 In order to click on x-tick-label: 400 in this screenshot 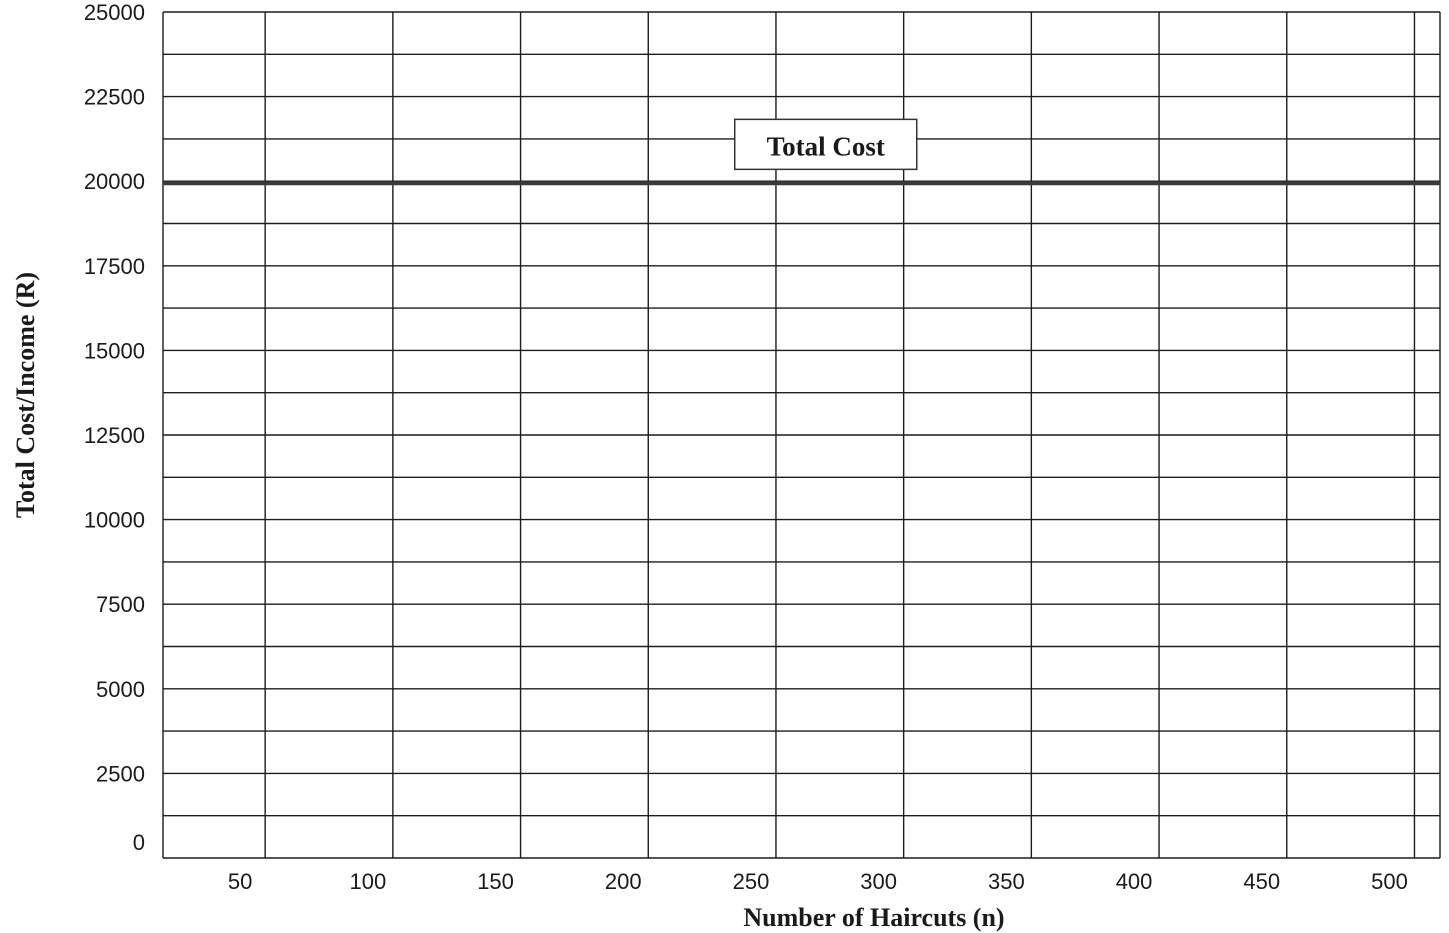, I will do `click(1134, 881)`.